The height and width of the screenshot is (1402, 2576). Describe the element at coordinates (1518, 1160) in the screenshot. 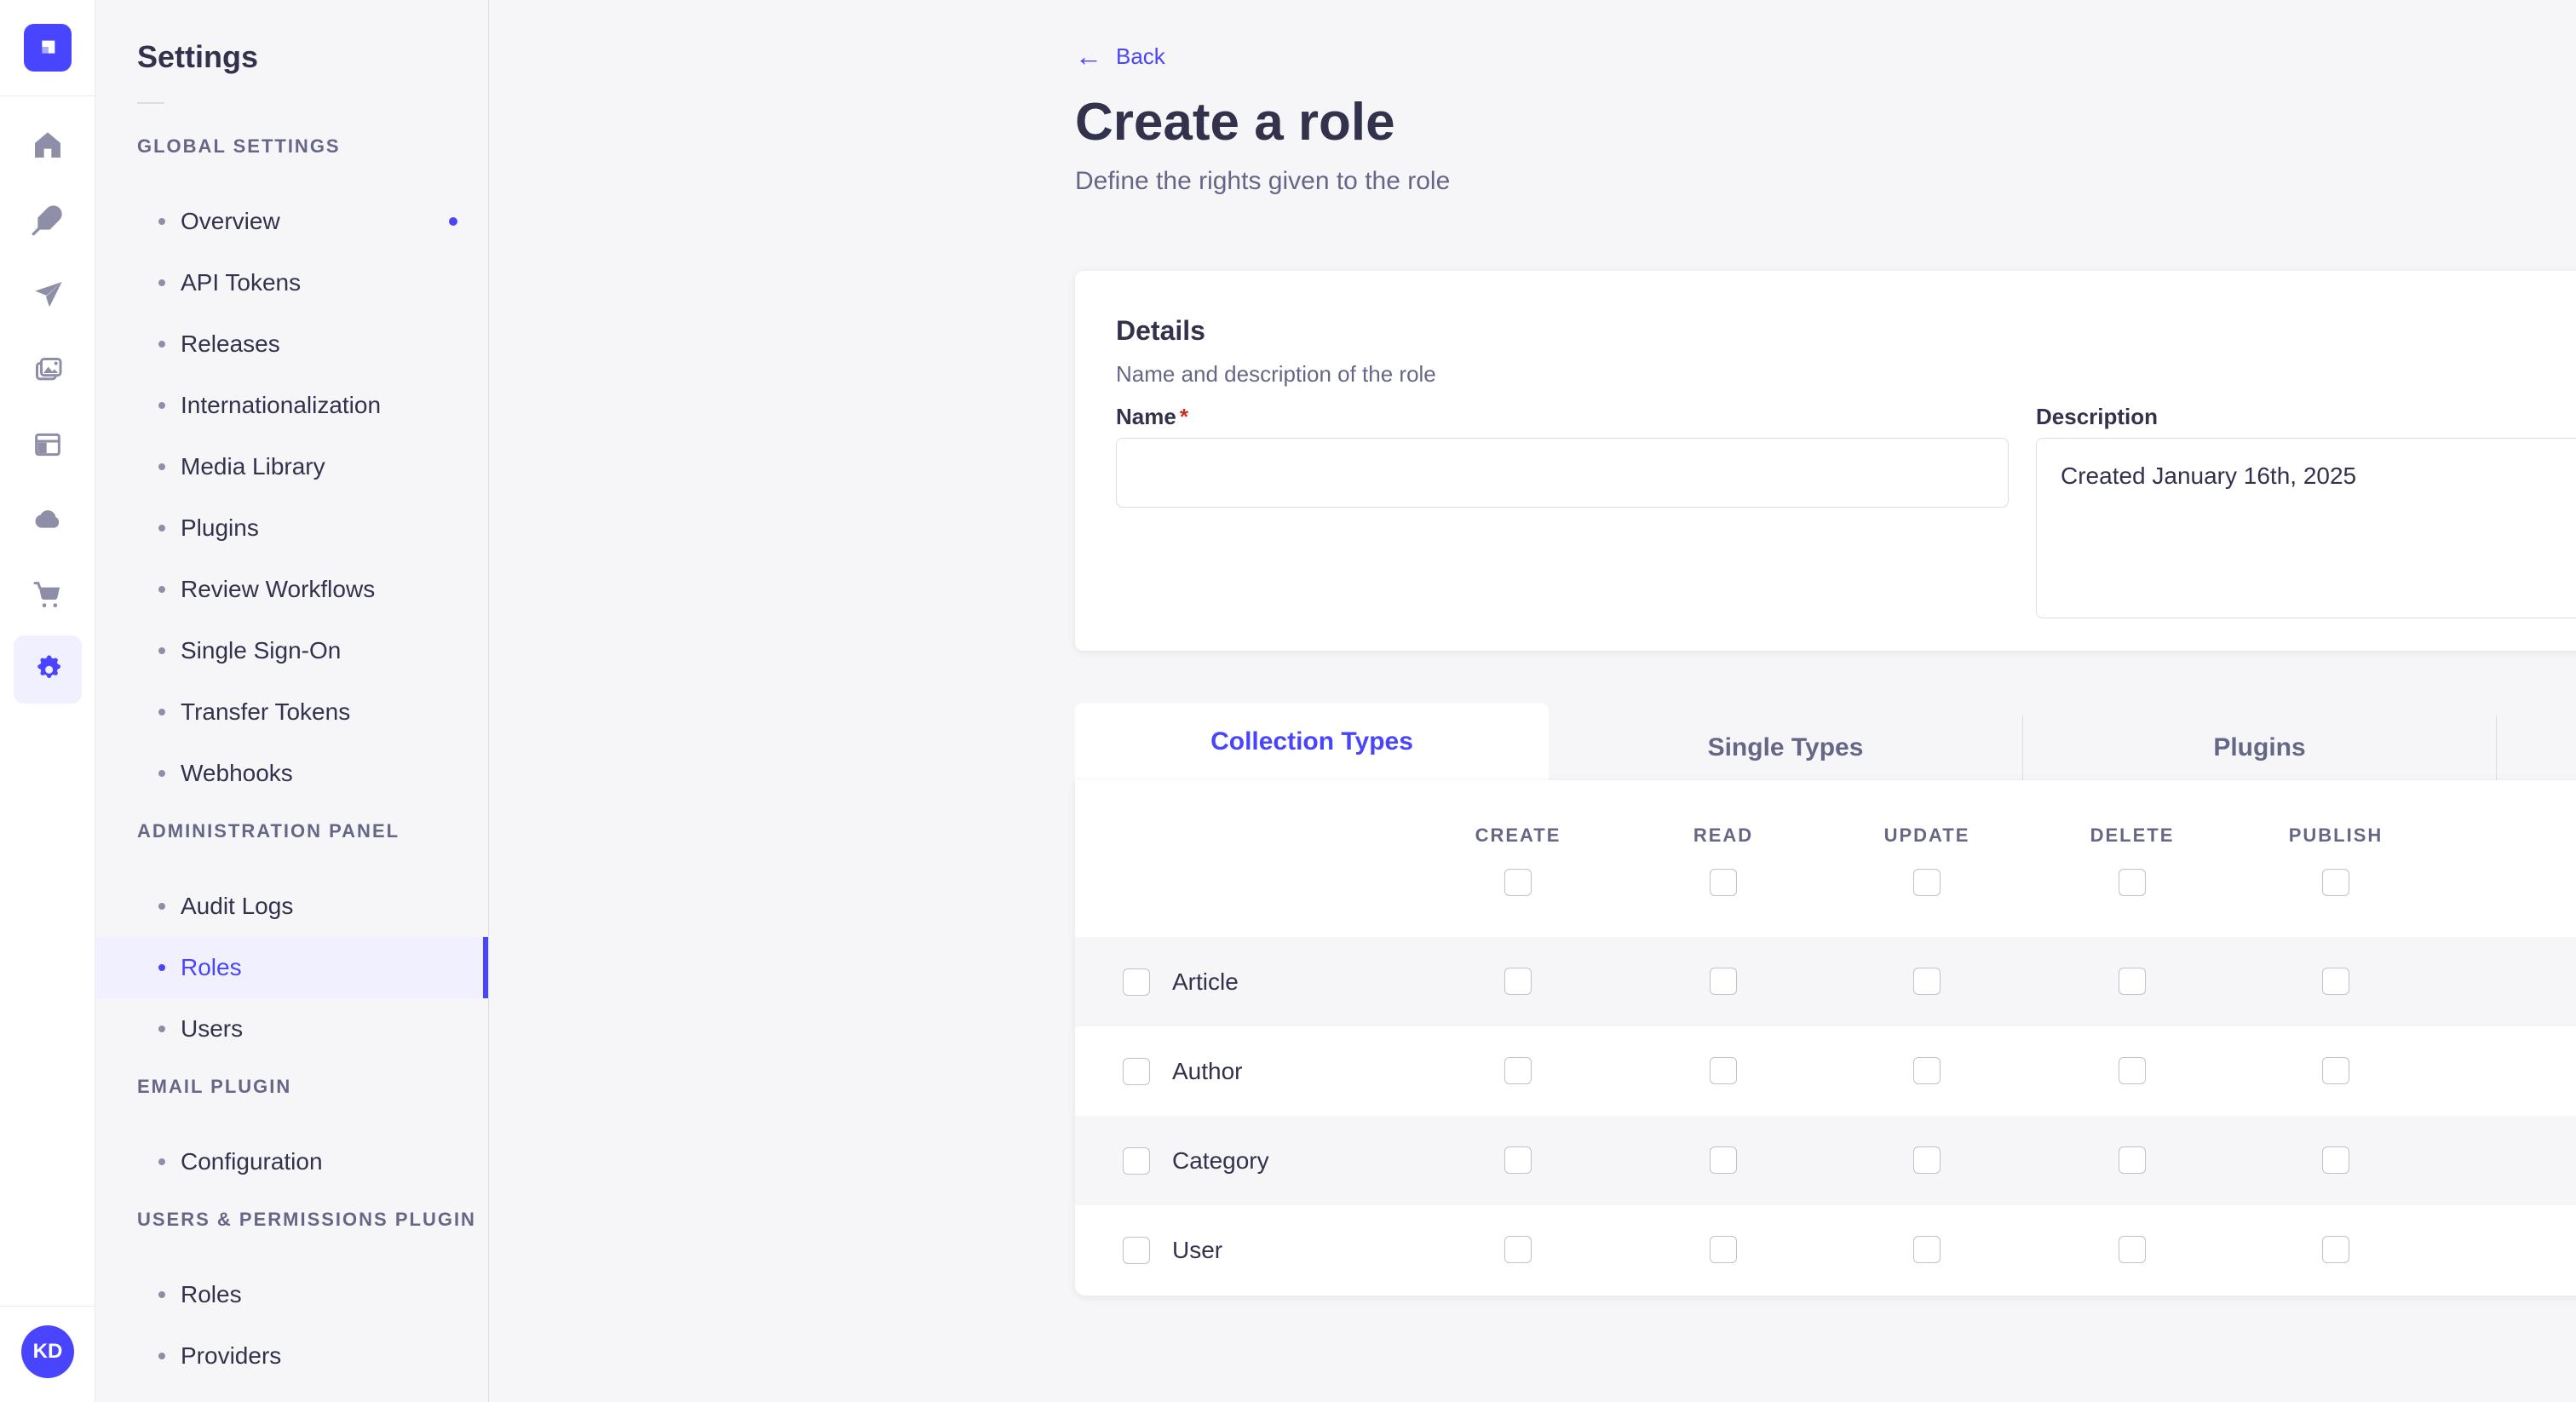

I see `category-create-checkbox` at that location.